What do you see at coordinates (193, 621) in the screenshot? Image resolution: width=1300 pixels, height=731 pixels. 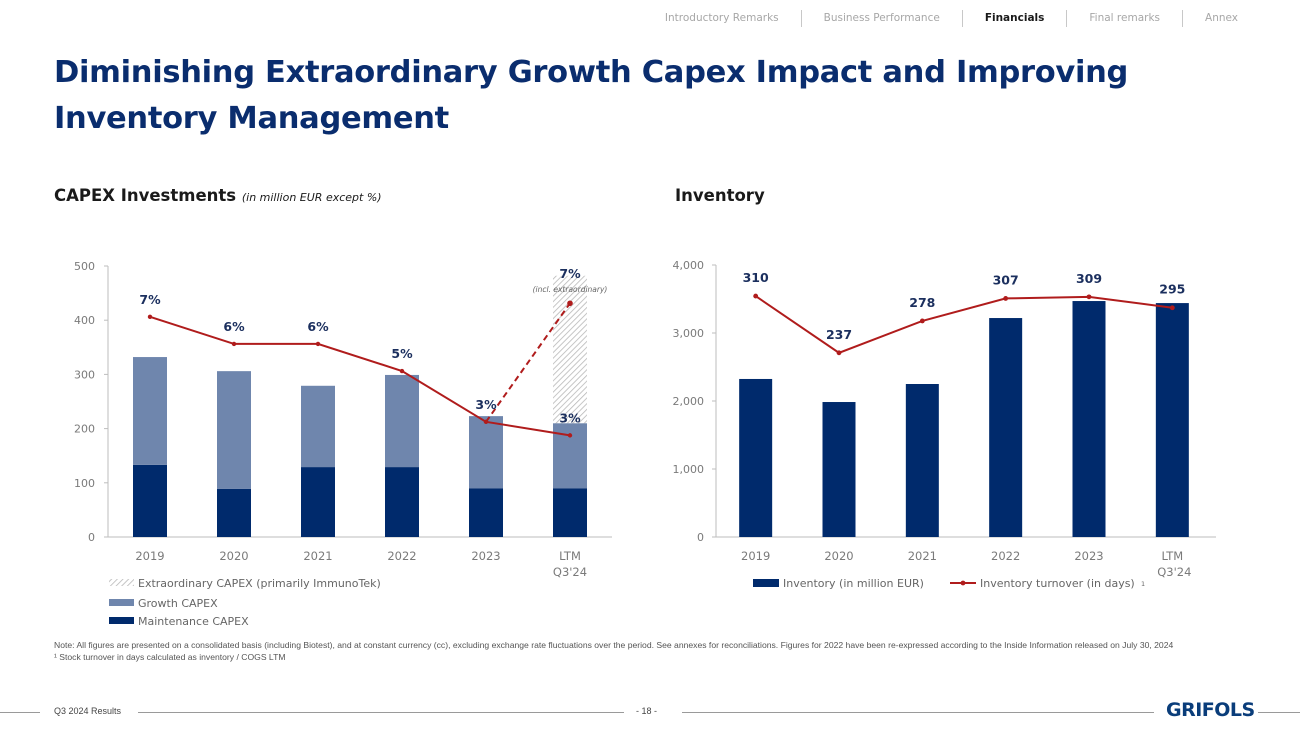 I see `legend-label: Maintenance CAPEX` at bounding box center [193, 621].